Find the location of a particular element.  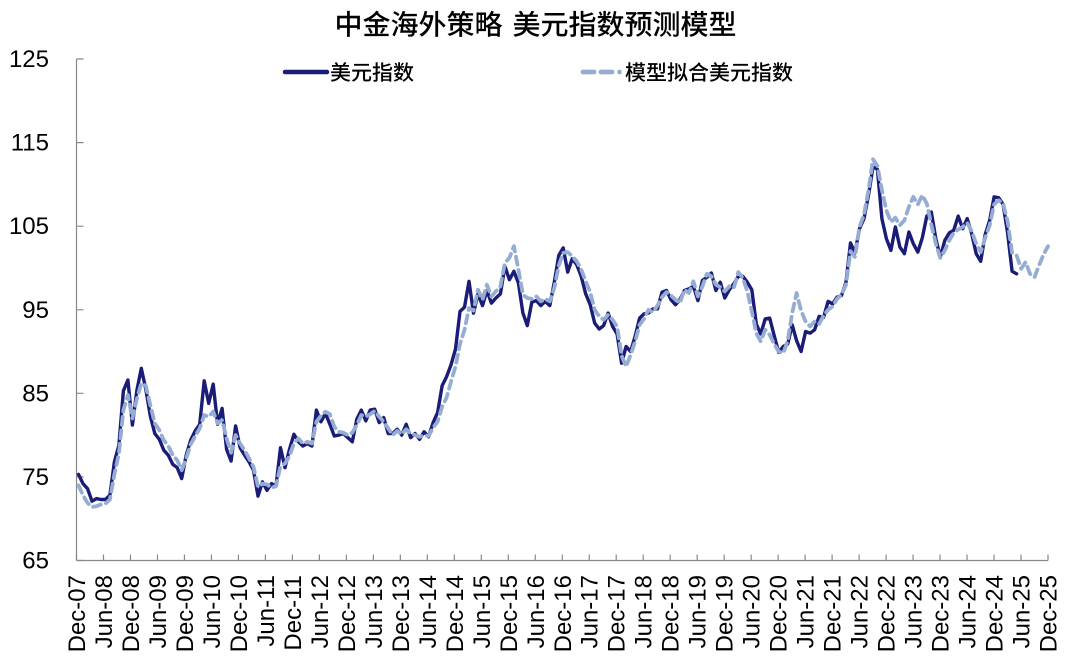

svg-text: Dec-21 is located at coordinates (833, 613).